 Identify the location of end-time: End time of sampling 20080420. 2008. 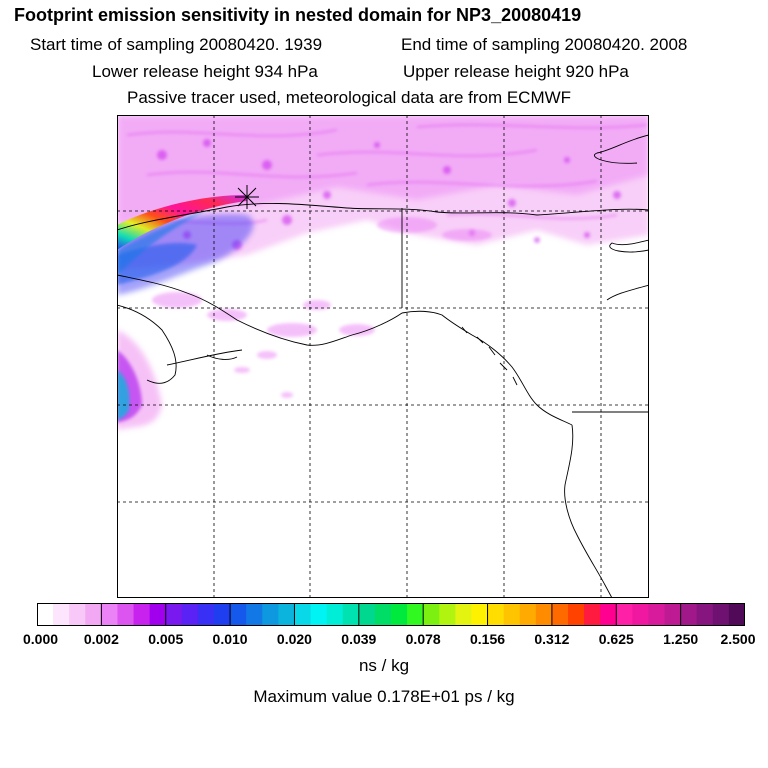
(544, 44).